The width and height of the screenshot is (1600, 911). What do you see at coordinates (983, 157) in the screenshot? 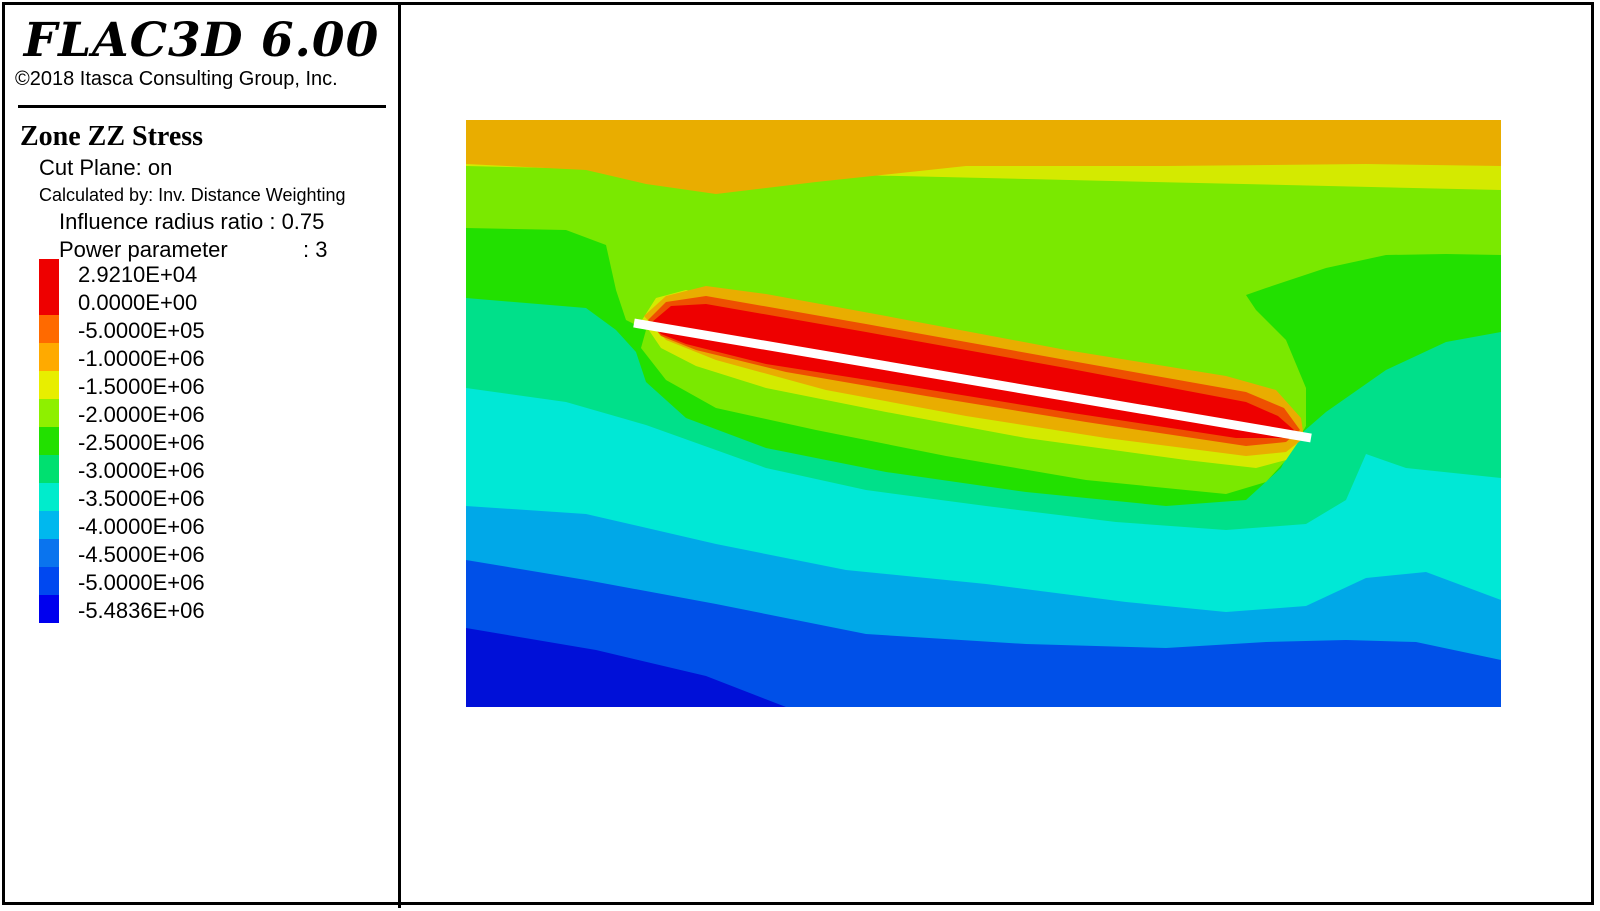
I see `band-orange-top` at bounding box center [983, 157].